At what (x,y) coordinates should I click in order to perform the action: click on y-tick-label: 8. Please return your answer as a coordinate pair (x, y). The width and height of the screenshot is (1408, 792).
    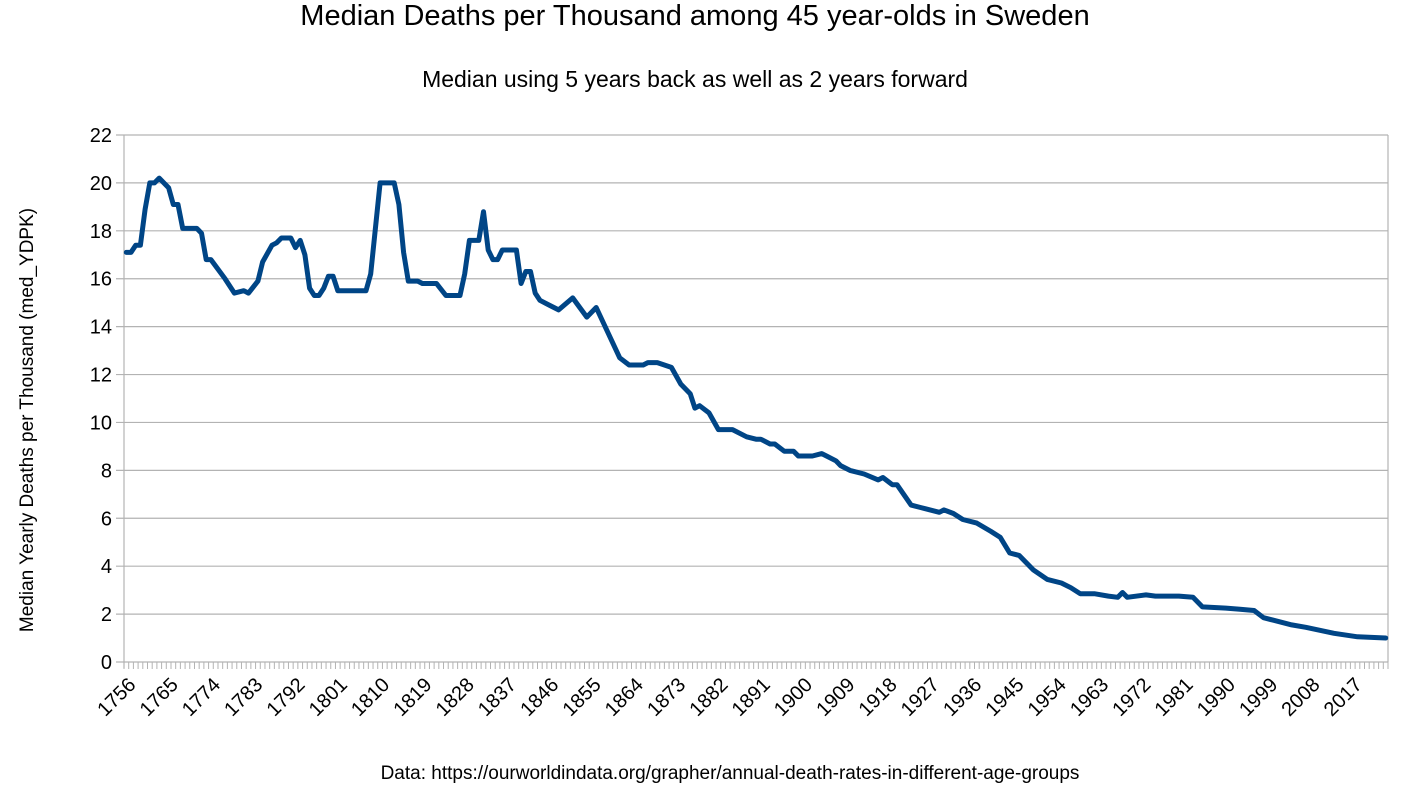
    Looking at the image, I should click on (106, 471).